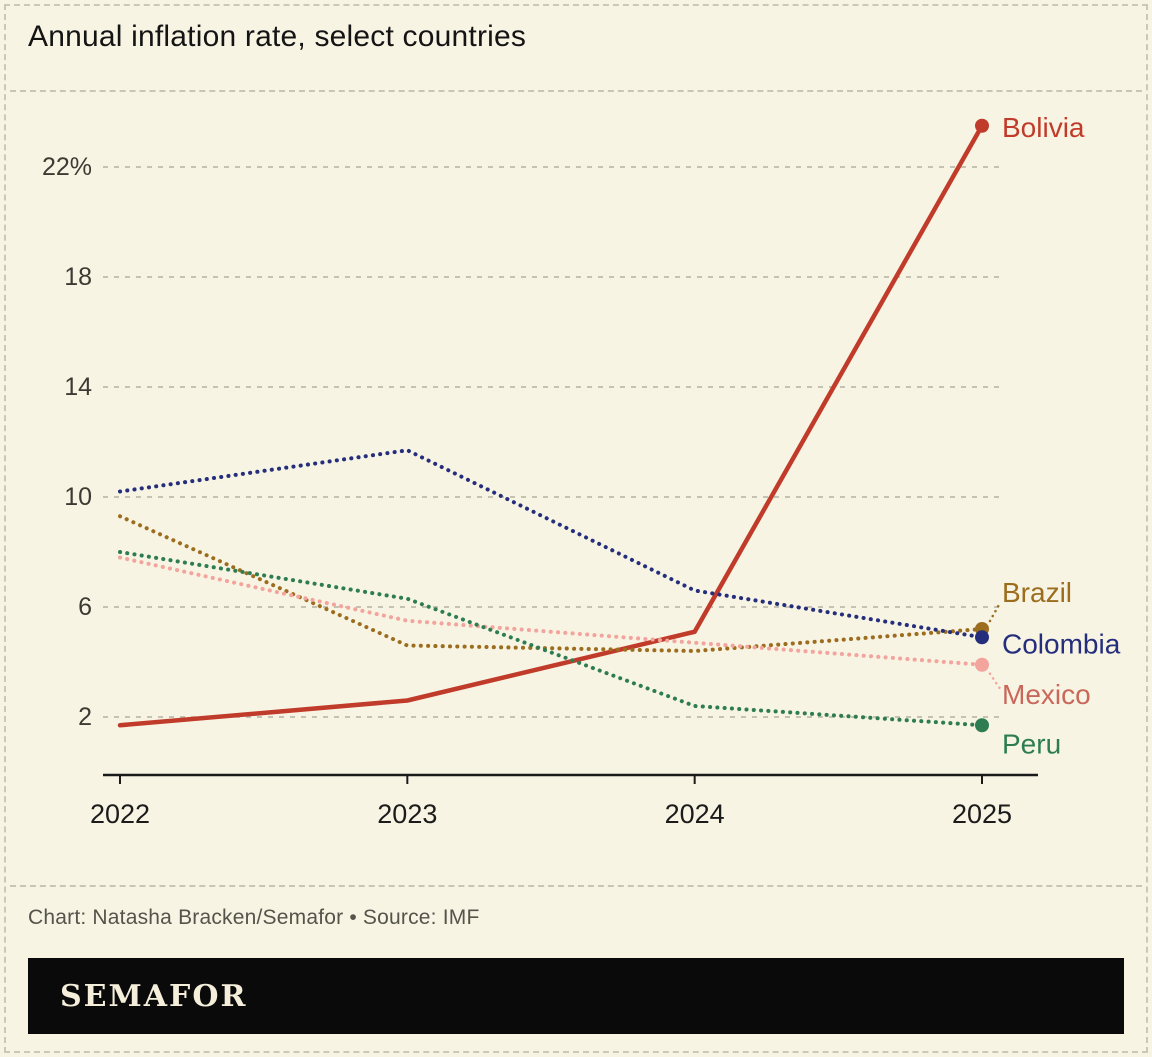  I want to click on svg-text: 14, so click(78, 387).